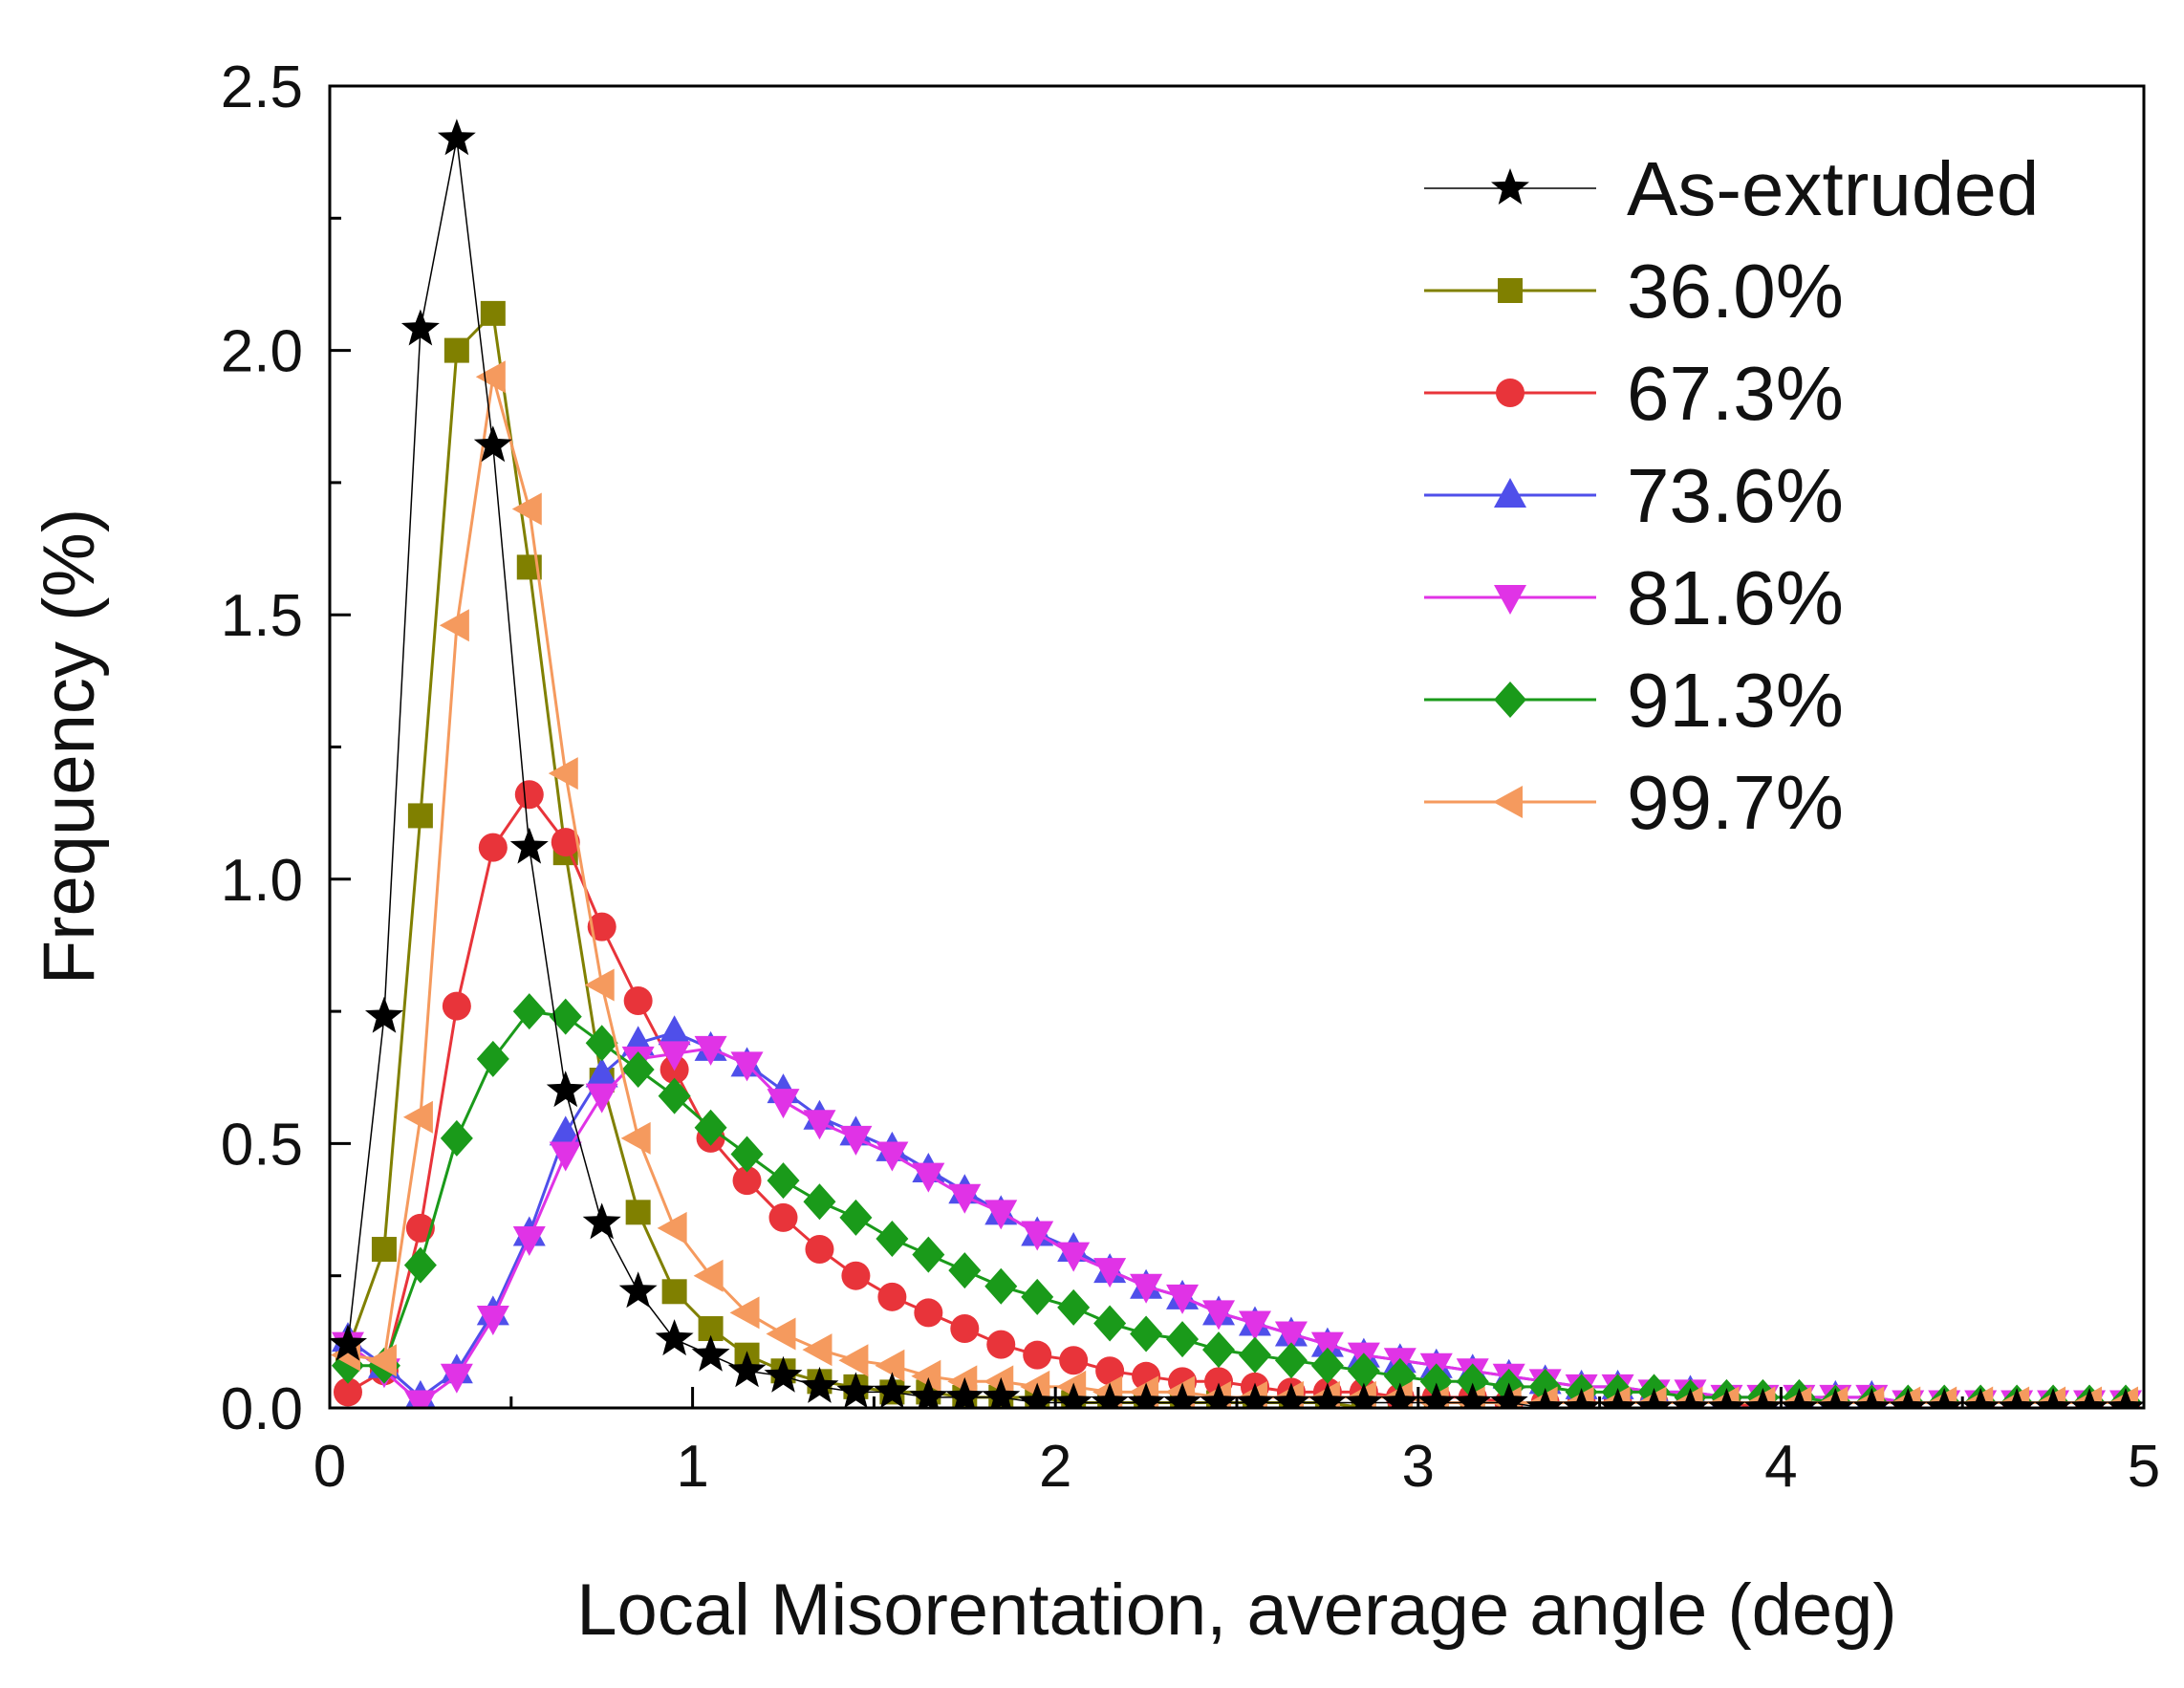 The image size is (2184, 1688). Describe the element at coordinates (1735, 496) in the screenshot. I see `legend-label: 73.6%` at that location.